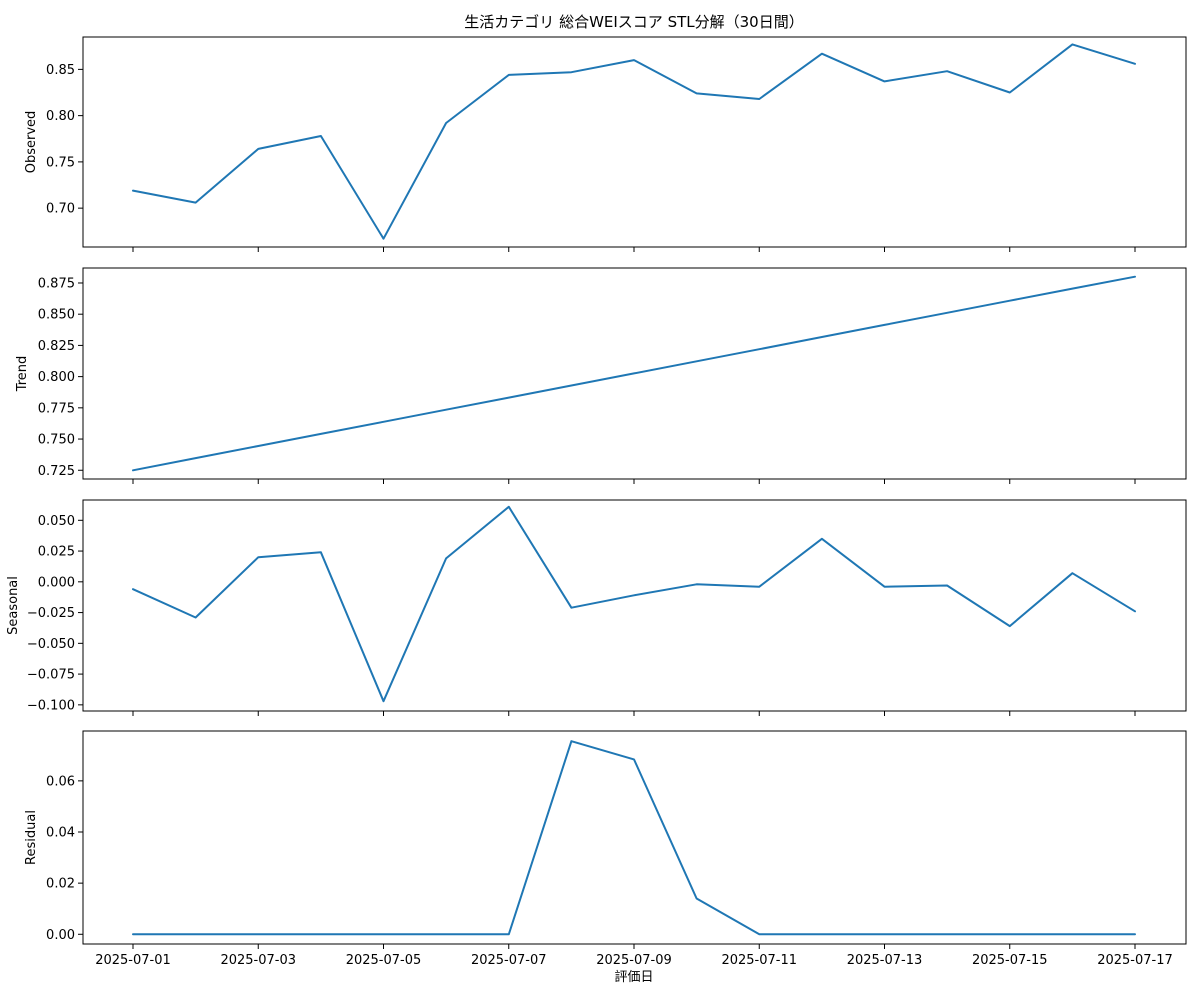 The image size is (1200, 1000). What do you see at coordinates (759, 960) in the screenshot?
I see `x-tick-label: 2025-07-11` at bounding box center [759, 960].